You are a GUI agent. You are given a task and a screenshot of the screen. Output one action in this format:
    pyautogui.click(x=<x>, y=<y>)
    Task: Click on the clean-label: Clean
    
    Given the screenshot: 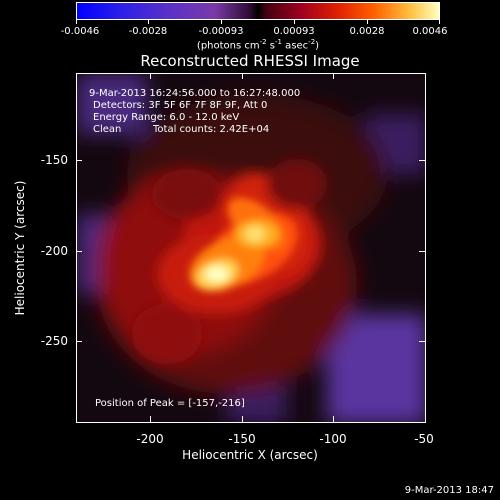 What is the action you would take?
    pyautogui.click(x=107, y=129)
    